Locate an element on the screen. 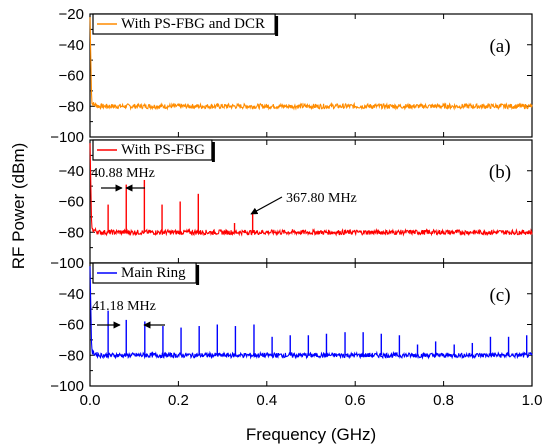 The image size is (550, 448). legend: With PS-FBG and DCR is located at coordinates (185, 24).